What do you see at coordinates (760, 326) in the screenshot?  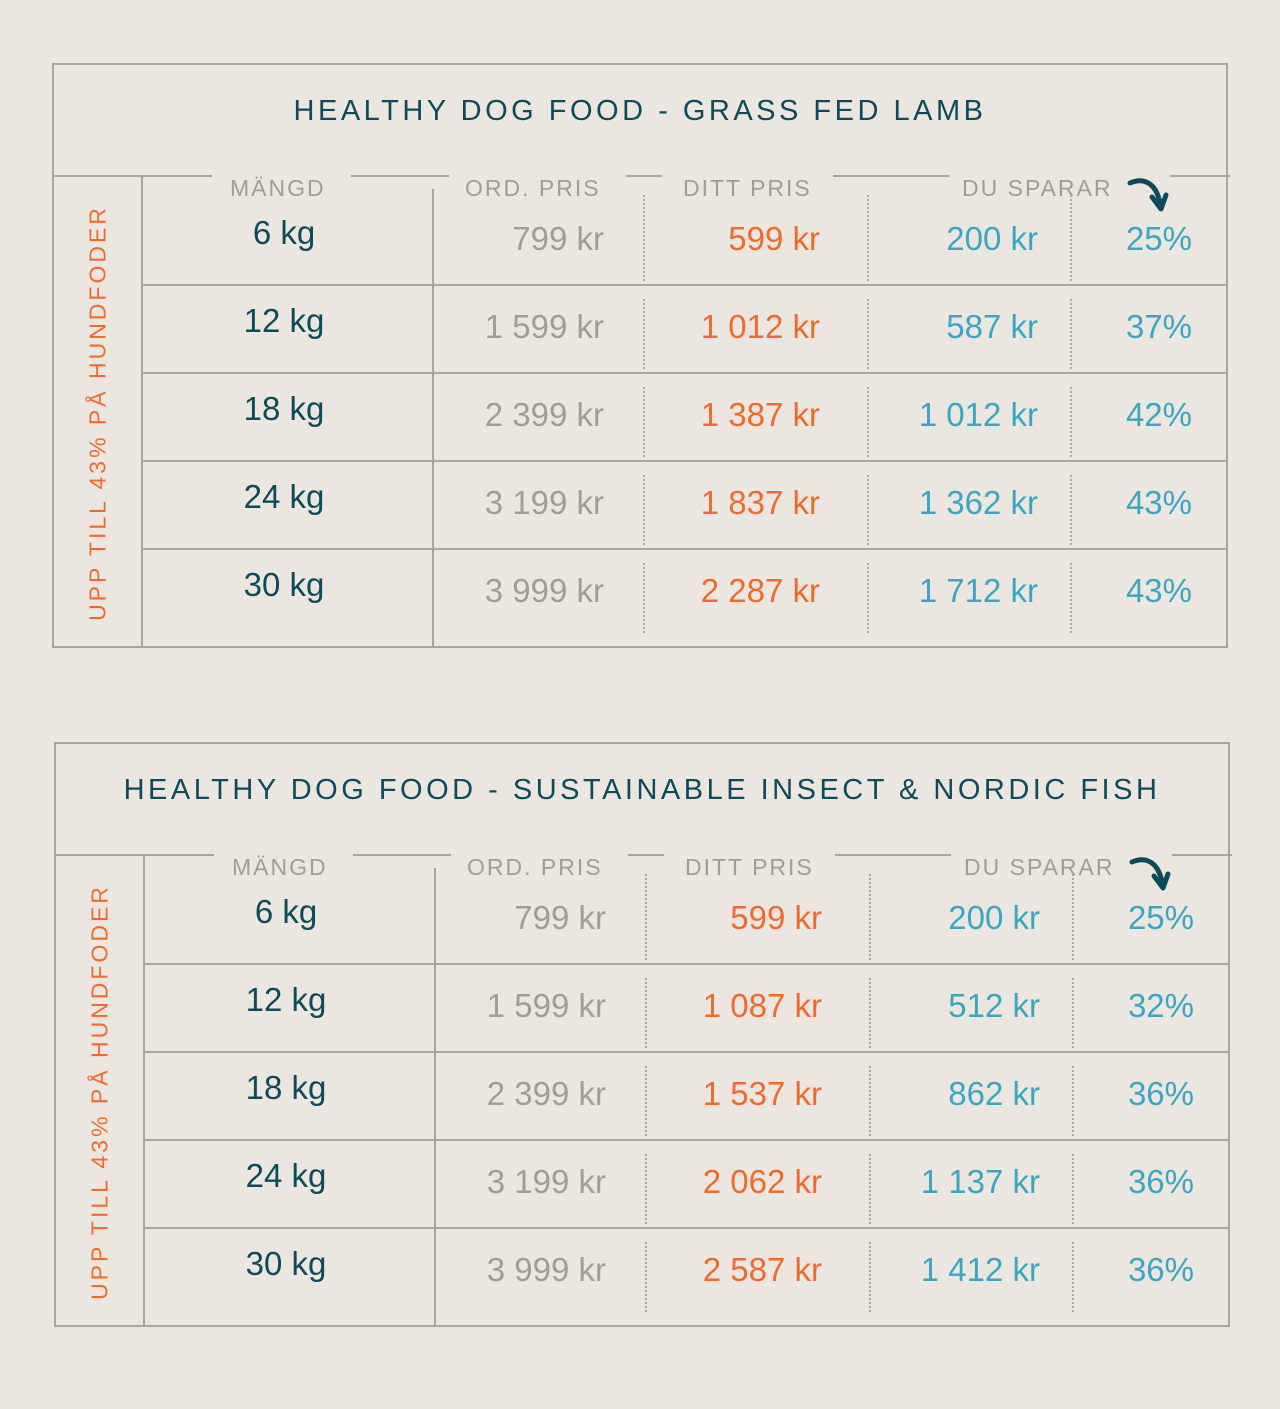 I see `your-price-cell: 1 012 kr` at bounding box center [760, 326].